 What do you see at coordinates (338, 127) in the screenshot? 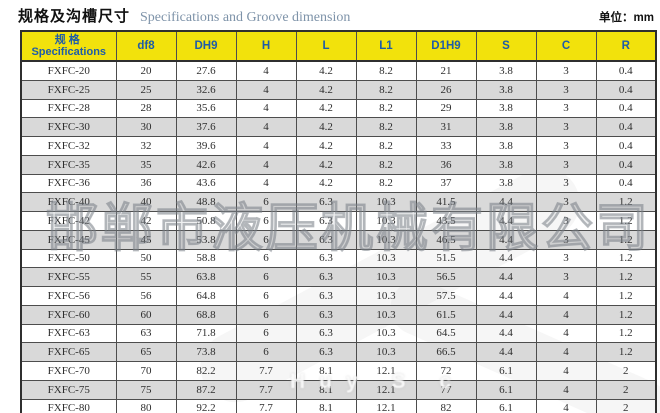
I see `table-row: FXFC-30 30 37.6 4 4.2 8.2 31 3.8 3 0.4` at bounding box center [338, 127].